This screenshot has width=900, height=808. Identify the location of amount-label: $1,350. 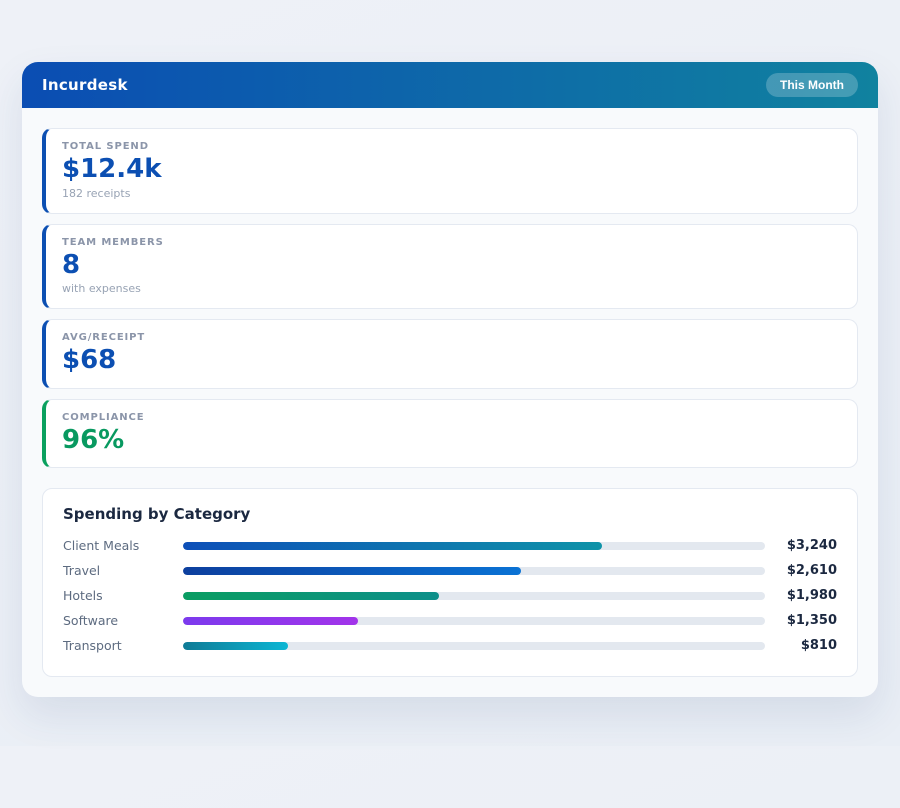
(811, 621).